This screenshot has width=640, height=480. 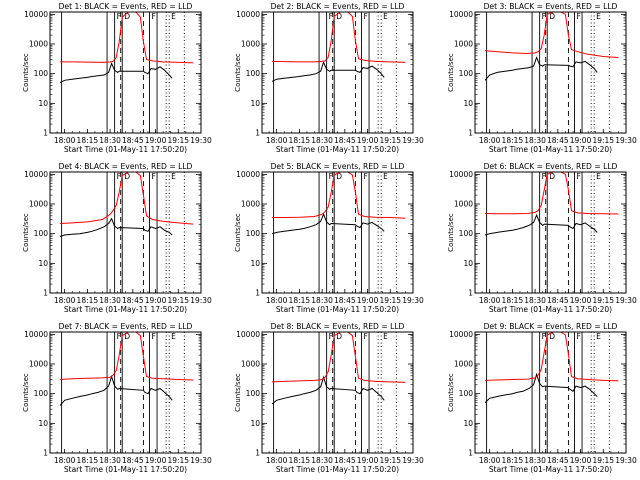 What do you see at coordinates (551, 326) in the screenshot?
I see `chart-title: Det 9: BLACK = Events, RED = LLD` at bounding box center [551, 326].